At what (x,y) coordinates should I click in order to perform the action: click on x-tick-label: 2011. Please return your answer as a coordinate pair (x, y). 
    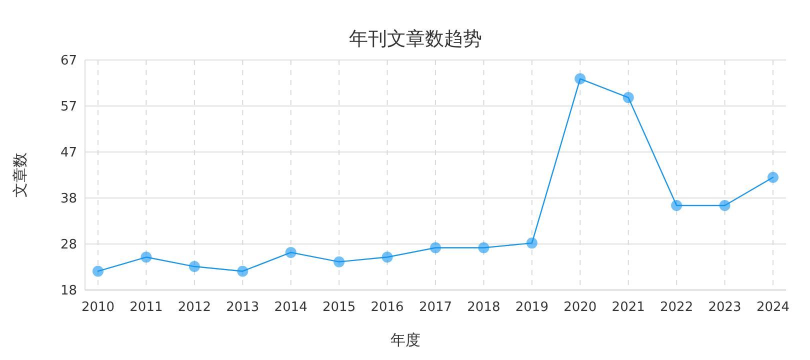
    Looking at the image, I should click on (146, 307).